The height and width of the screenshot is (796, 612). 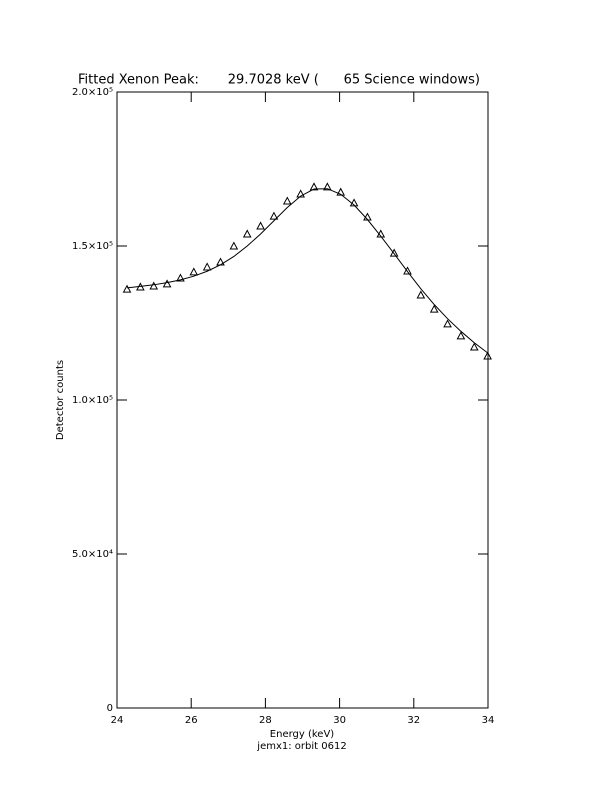 I want to click on x-tick-label: 26, so click(x=191, y=720).